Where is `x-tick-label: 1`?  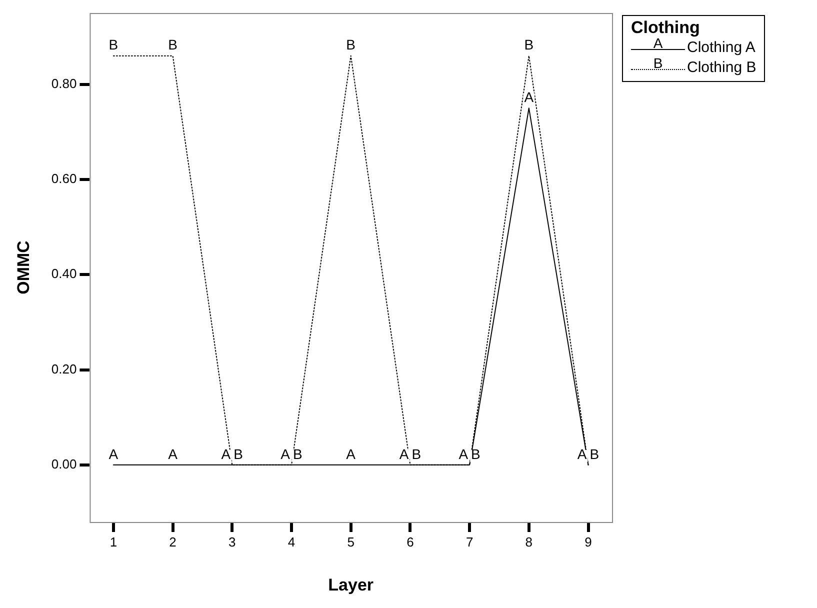
x-tick-label: 1 is located at coordinates (114, 542).